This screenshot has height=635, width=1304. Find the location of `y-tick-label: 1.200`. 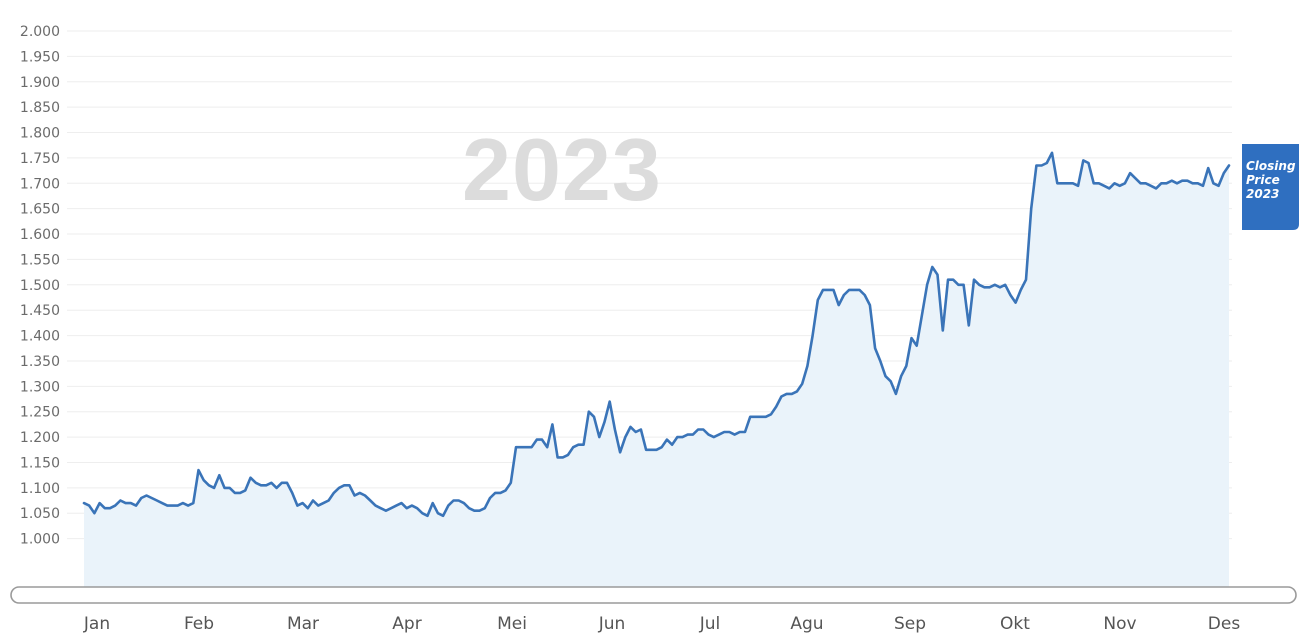

y-tick-label: 1.200 is located at coordinates (40, 438).